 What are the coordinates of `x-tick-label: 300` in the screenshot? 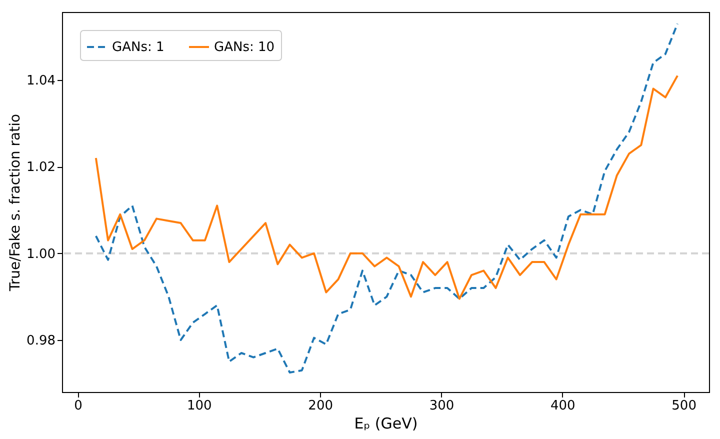 It's located at (441, 406).